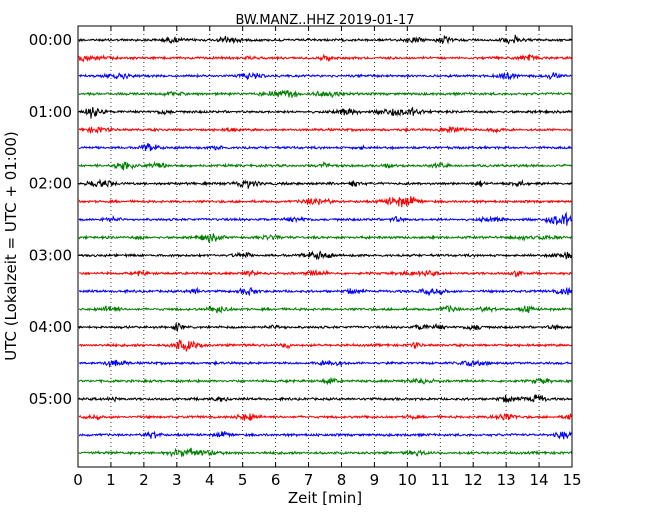 The width and height of the screenshot is (650, 520). What do you see at coordinates (144, 480) in the screenshot?
I see `x-tick-label-2: 2` at bounding box center [144, 480].